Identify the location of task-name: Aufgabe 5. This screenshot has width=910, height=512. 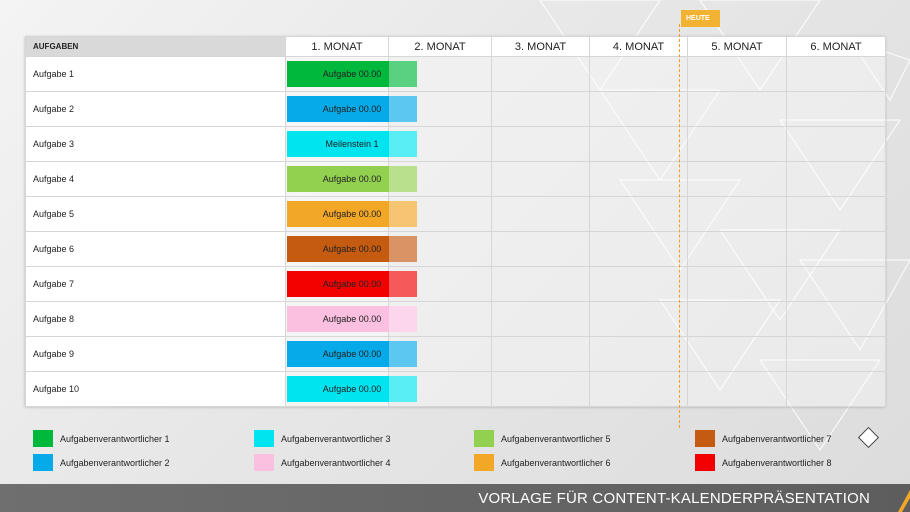
(155, 214).